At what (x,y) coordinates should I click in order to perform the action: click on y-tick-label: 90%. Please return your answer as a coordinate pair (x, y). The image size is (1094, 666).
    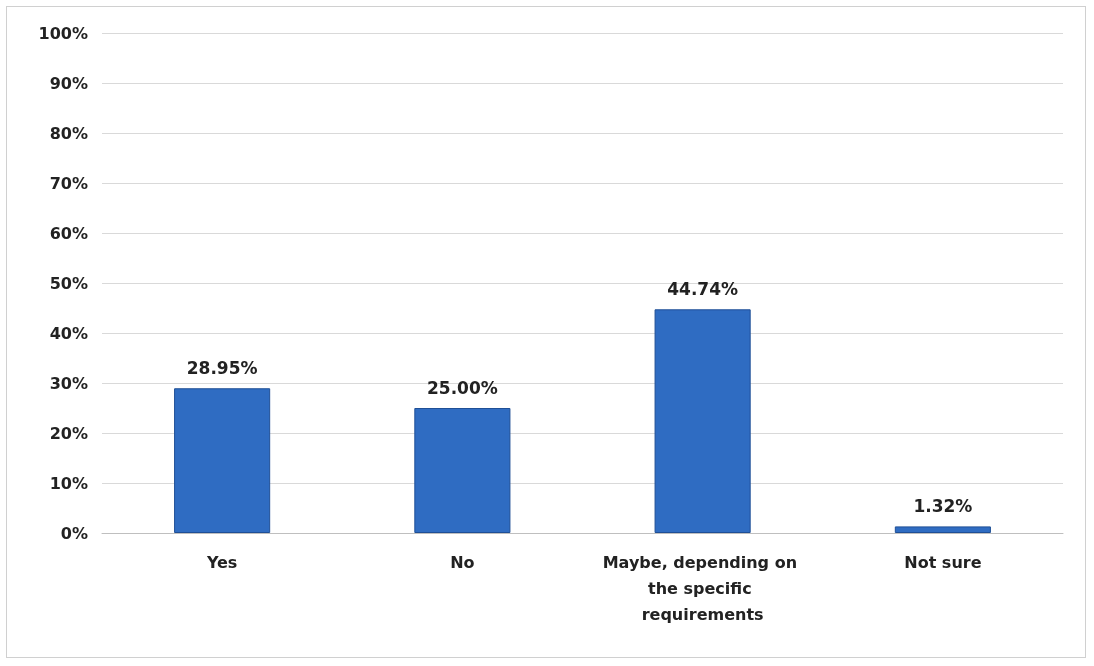
    Looking at the image, I should click on (68, 83).